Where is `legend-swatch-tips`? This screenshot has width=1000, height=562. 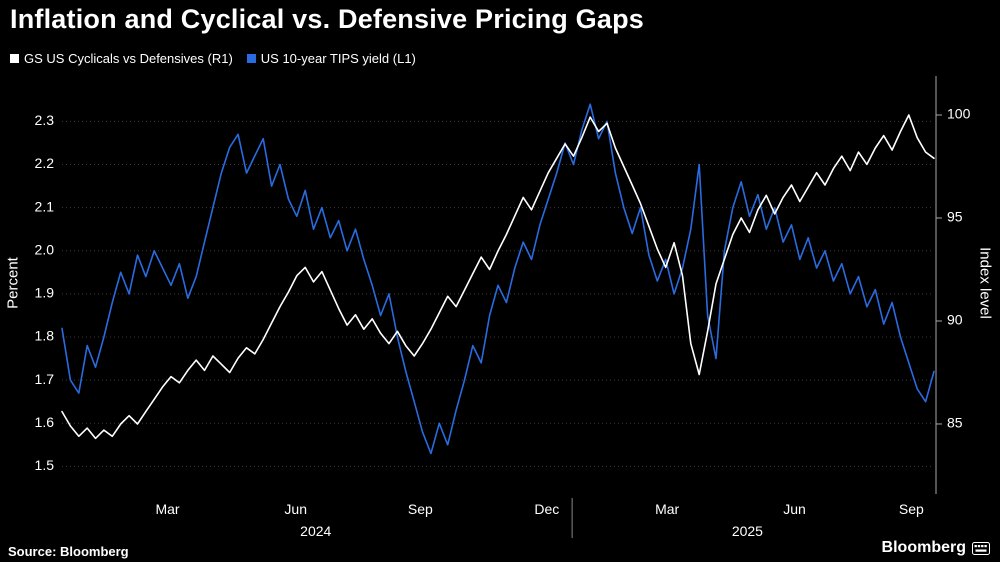
legend-swatch-tips is located at coordinates (251, 58).